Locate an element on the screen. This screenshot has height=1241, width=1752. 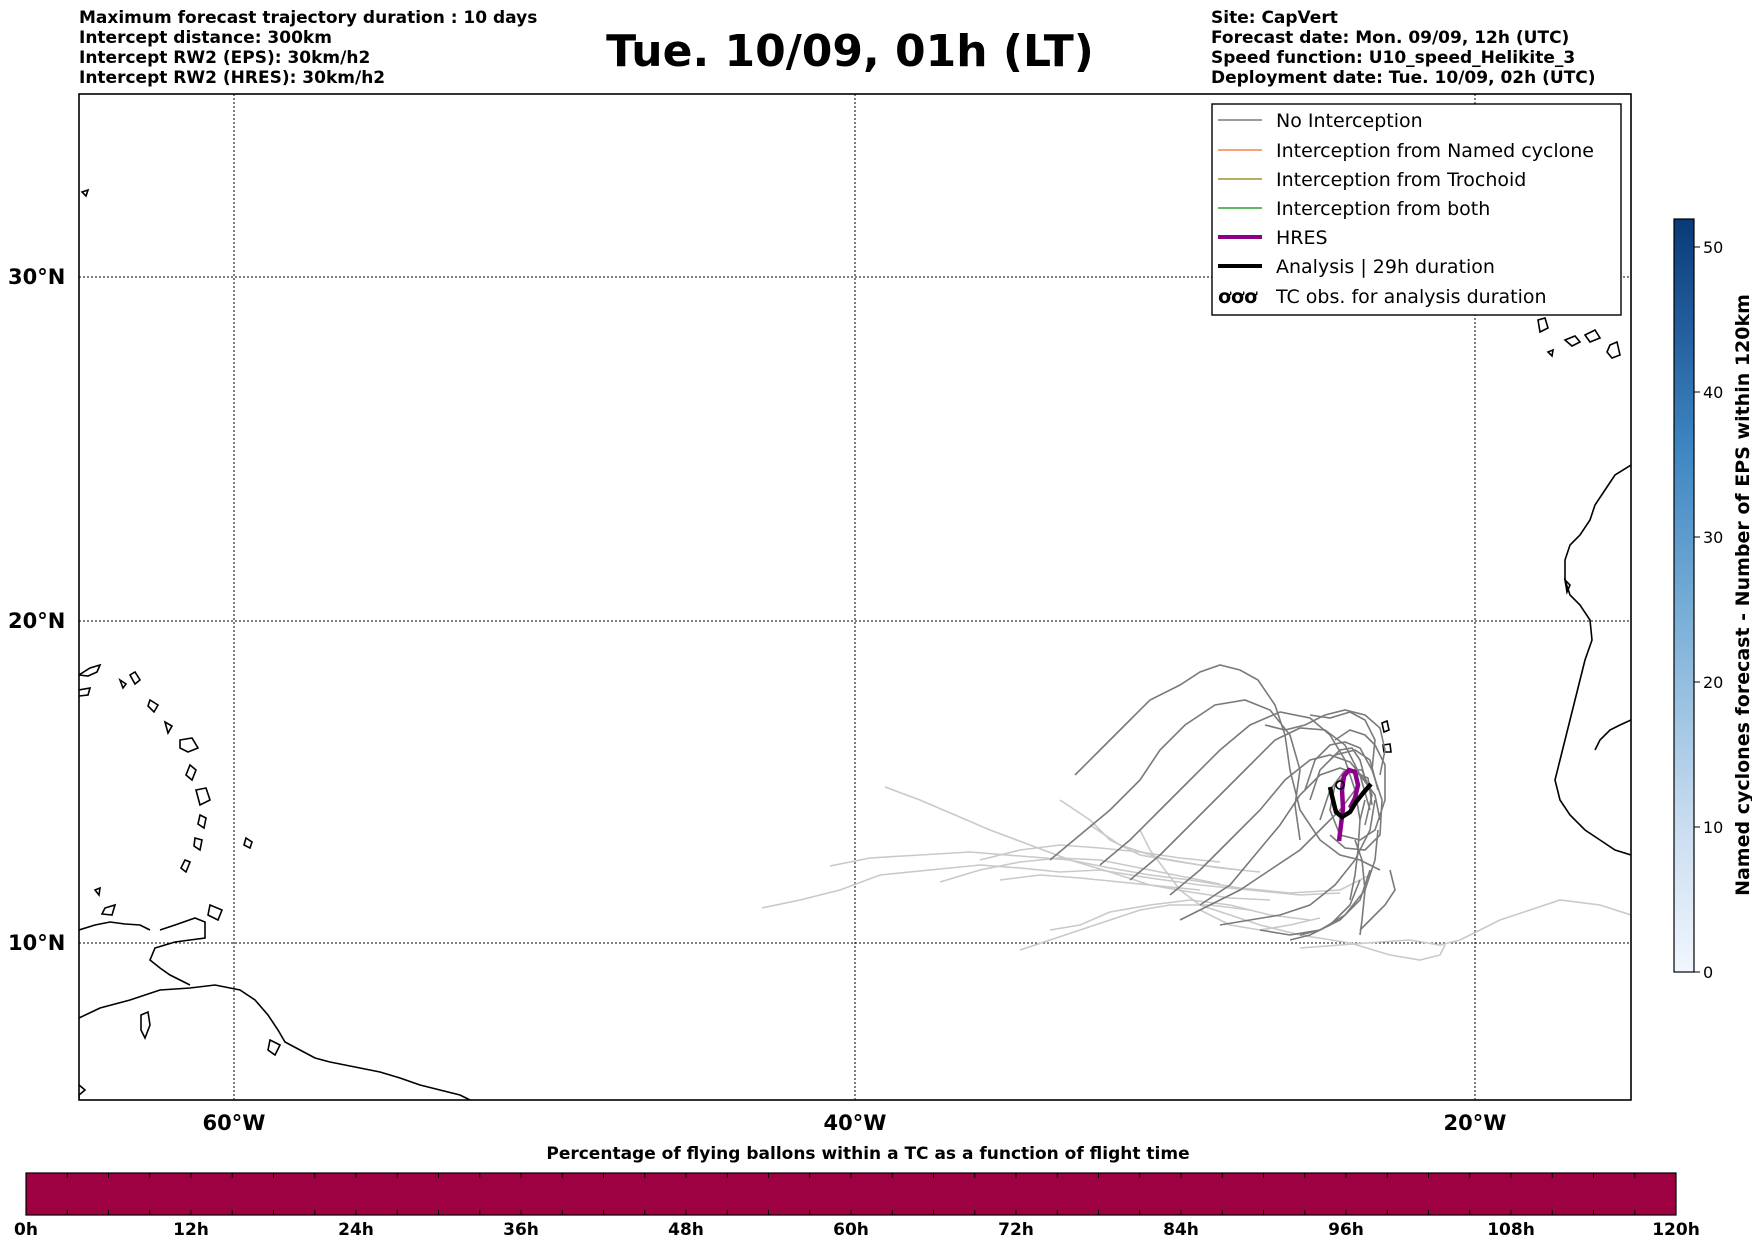
eps-trajectories-light is located at coordinates (1196, 873).